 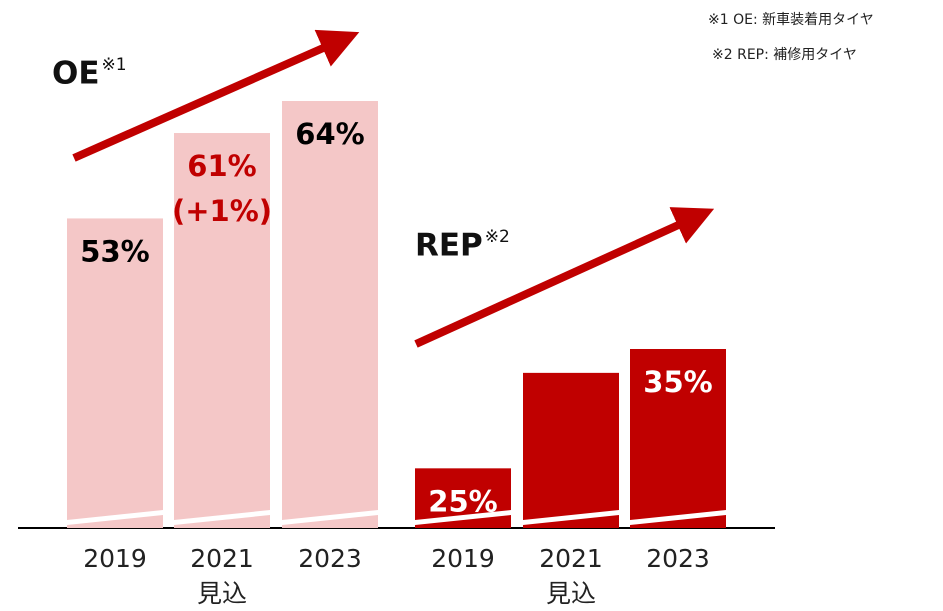 What do you see at coordinates (329, 134) in the screenshot?
I see `value-label: 64%` at bounding box center [329, 134].